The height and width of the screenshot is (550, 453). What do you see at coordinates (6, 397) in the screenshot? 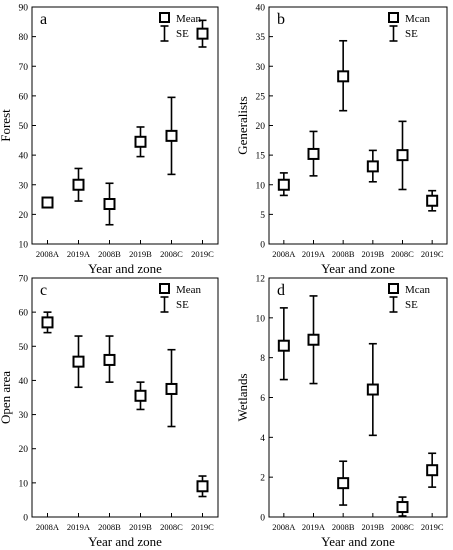
I see `y-axis-label: Open area` at bounding box center [6, 397].